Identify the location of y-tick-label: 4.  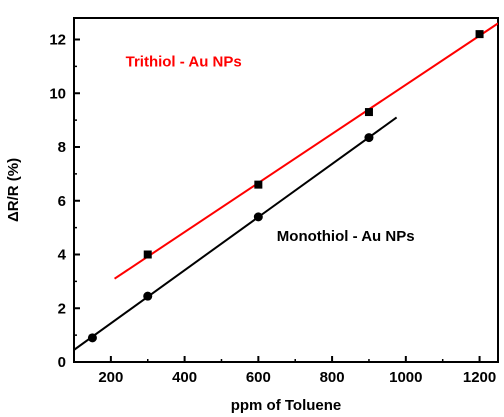
(62, 255).